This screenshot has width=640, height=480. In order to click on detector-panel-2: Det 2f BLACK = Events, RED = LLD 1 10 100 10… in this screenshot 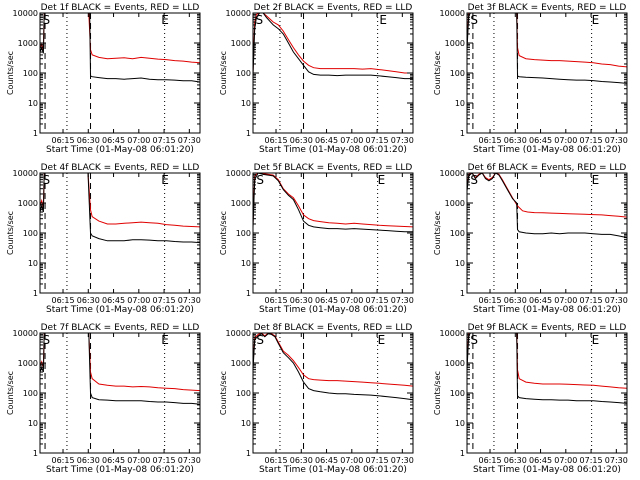, I will do `click(316, 79)`.